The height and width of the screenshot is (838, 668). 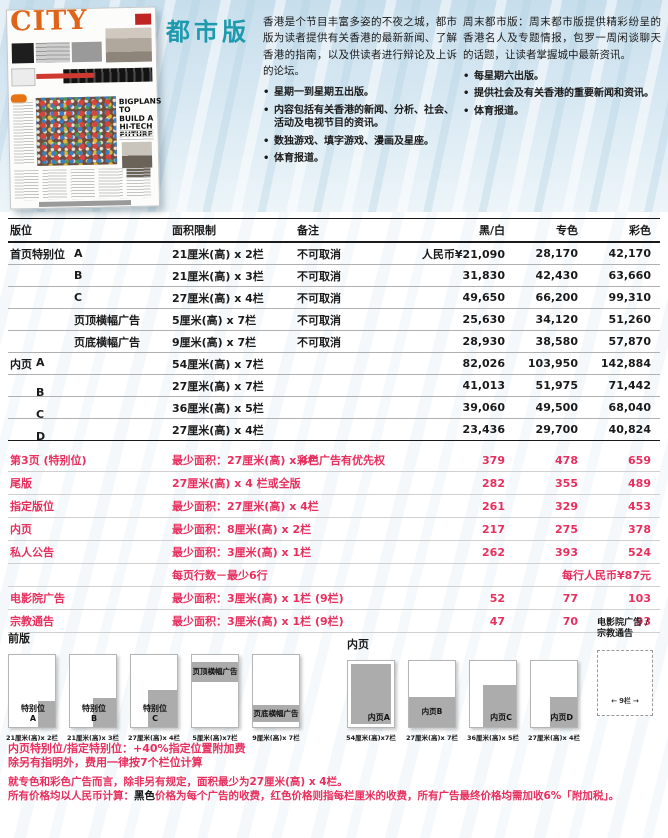 What do you see at coordinates (639, 506) in the screenshot?
I see `price-color-cell: 453` at bounding box center [639, 506].